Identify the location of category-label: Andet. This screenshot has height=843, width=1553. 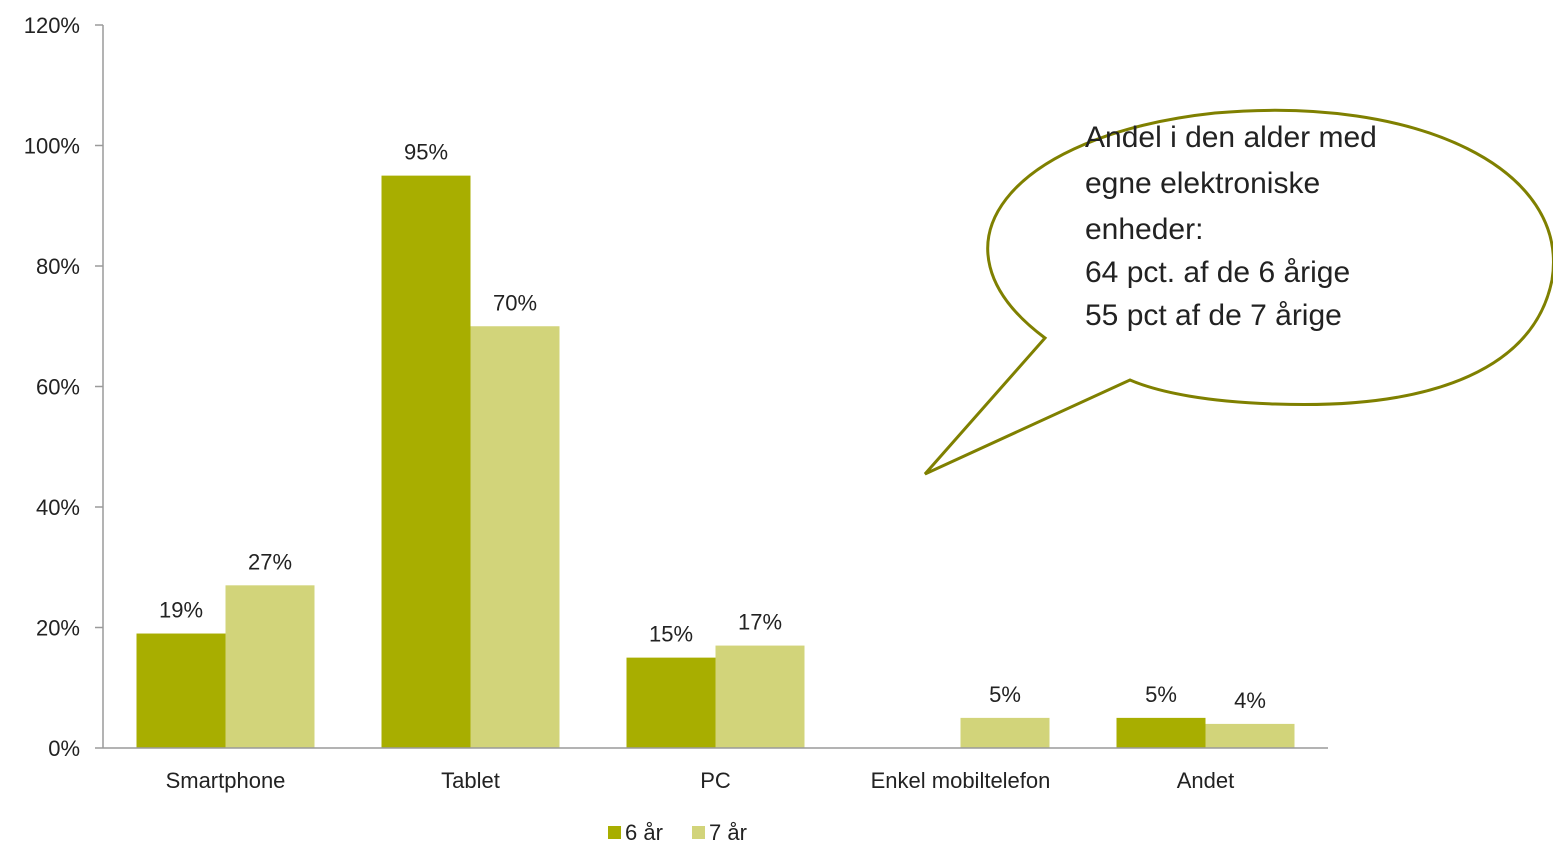
(1206, 780).